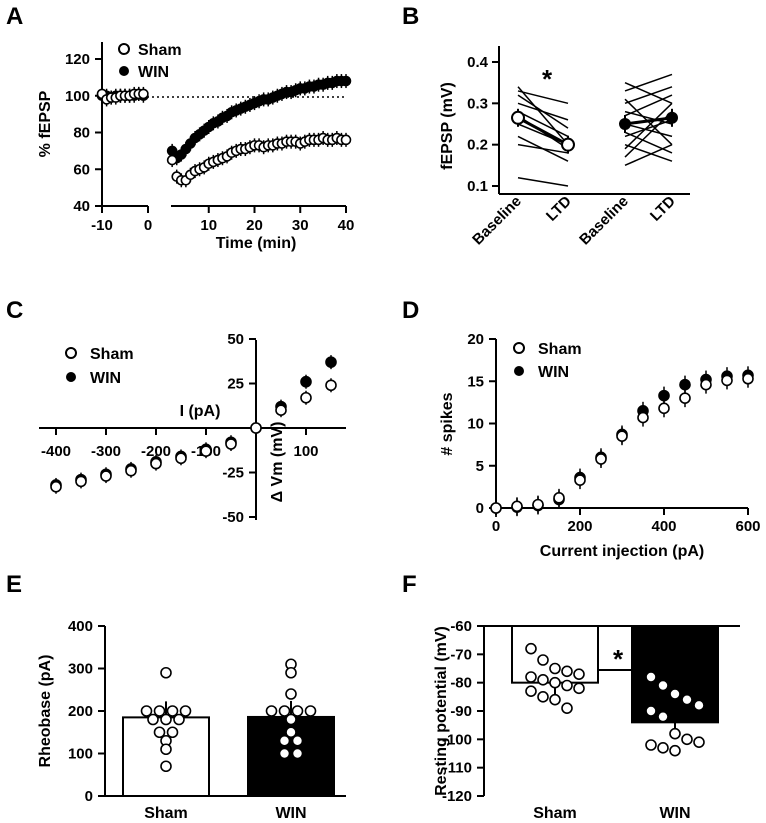 The image size is (766, 823). I want to click on b-y-tick-label: 0.1, so click(477, 186).